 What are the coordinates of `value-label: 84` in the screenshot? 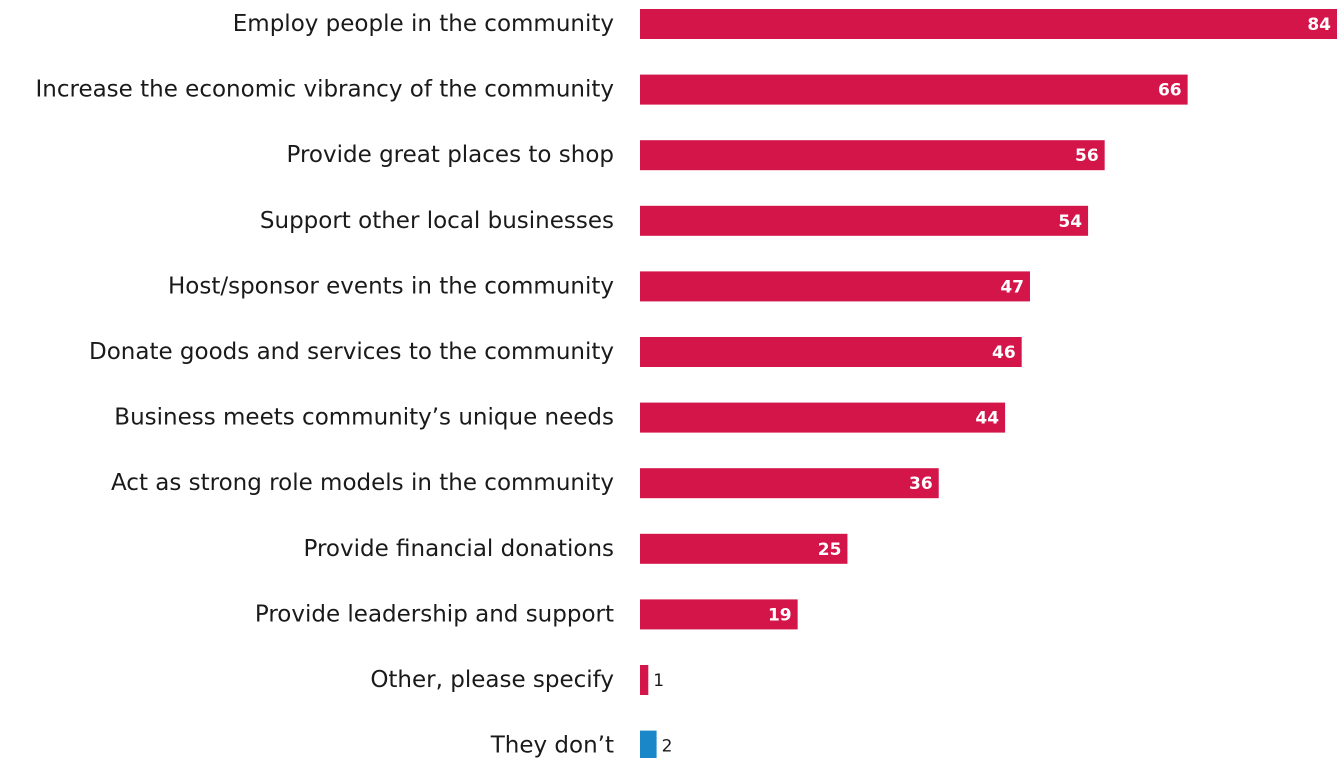 It's located at (1319, 25).